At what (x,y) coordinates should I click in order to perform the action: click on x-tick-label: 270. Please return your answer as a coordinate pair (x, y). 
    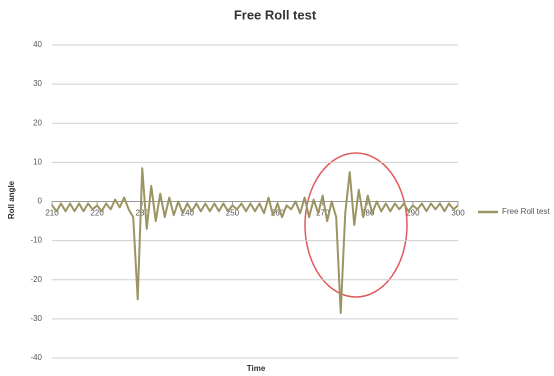
    Looking at the image, I should click on (323, 213).